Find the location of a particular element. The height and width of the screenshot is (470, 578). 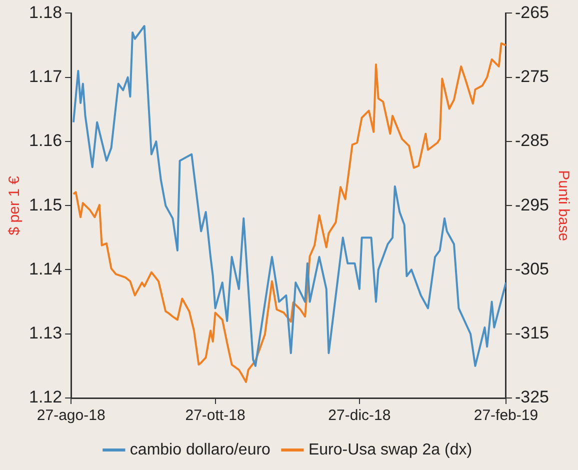

x-tick-label: 27-feb-19 is located at coordinates (506, 415).